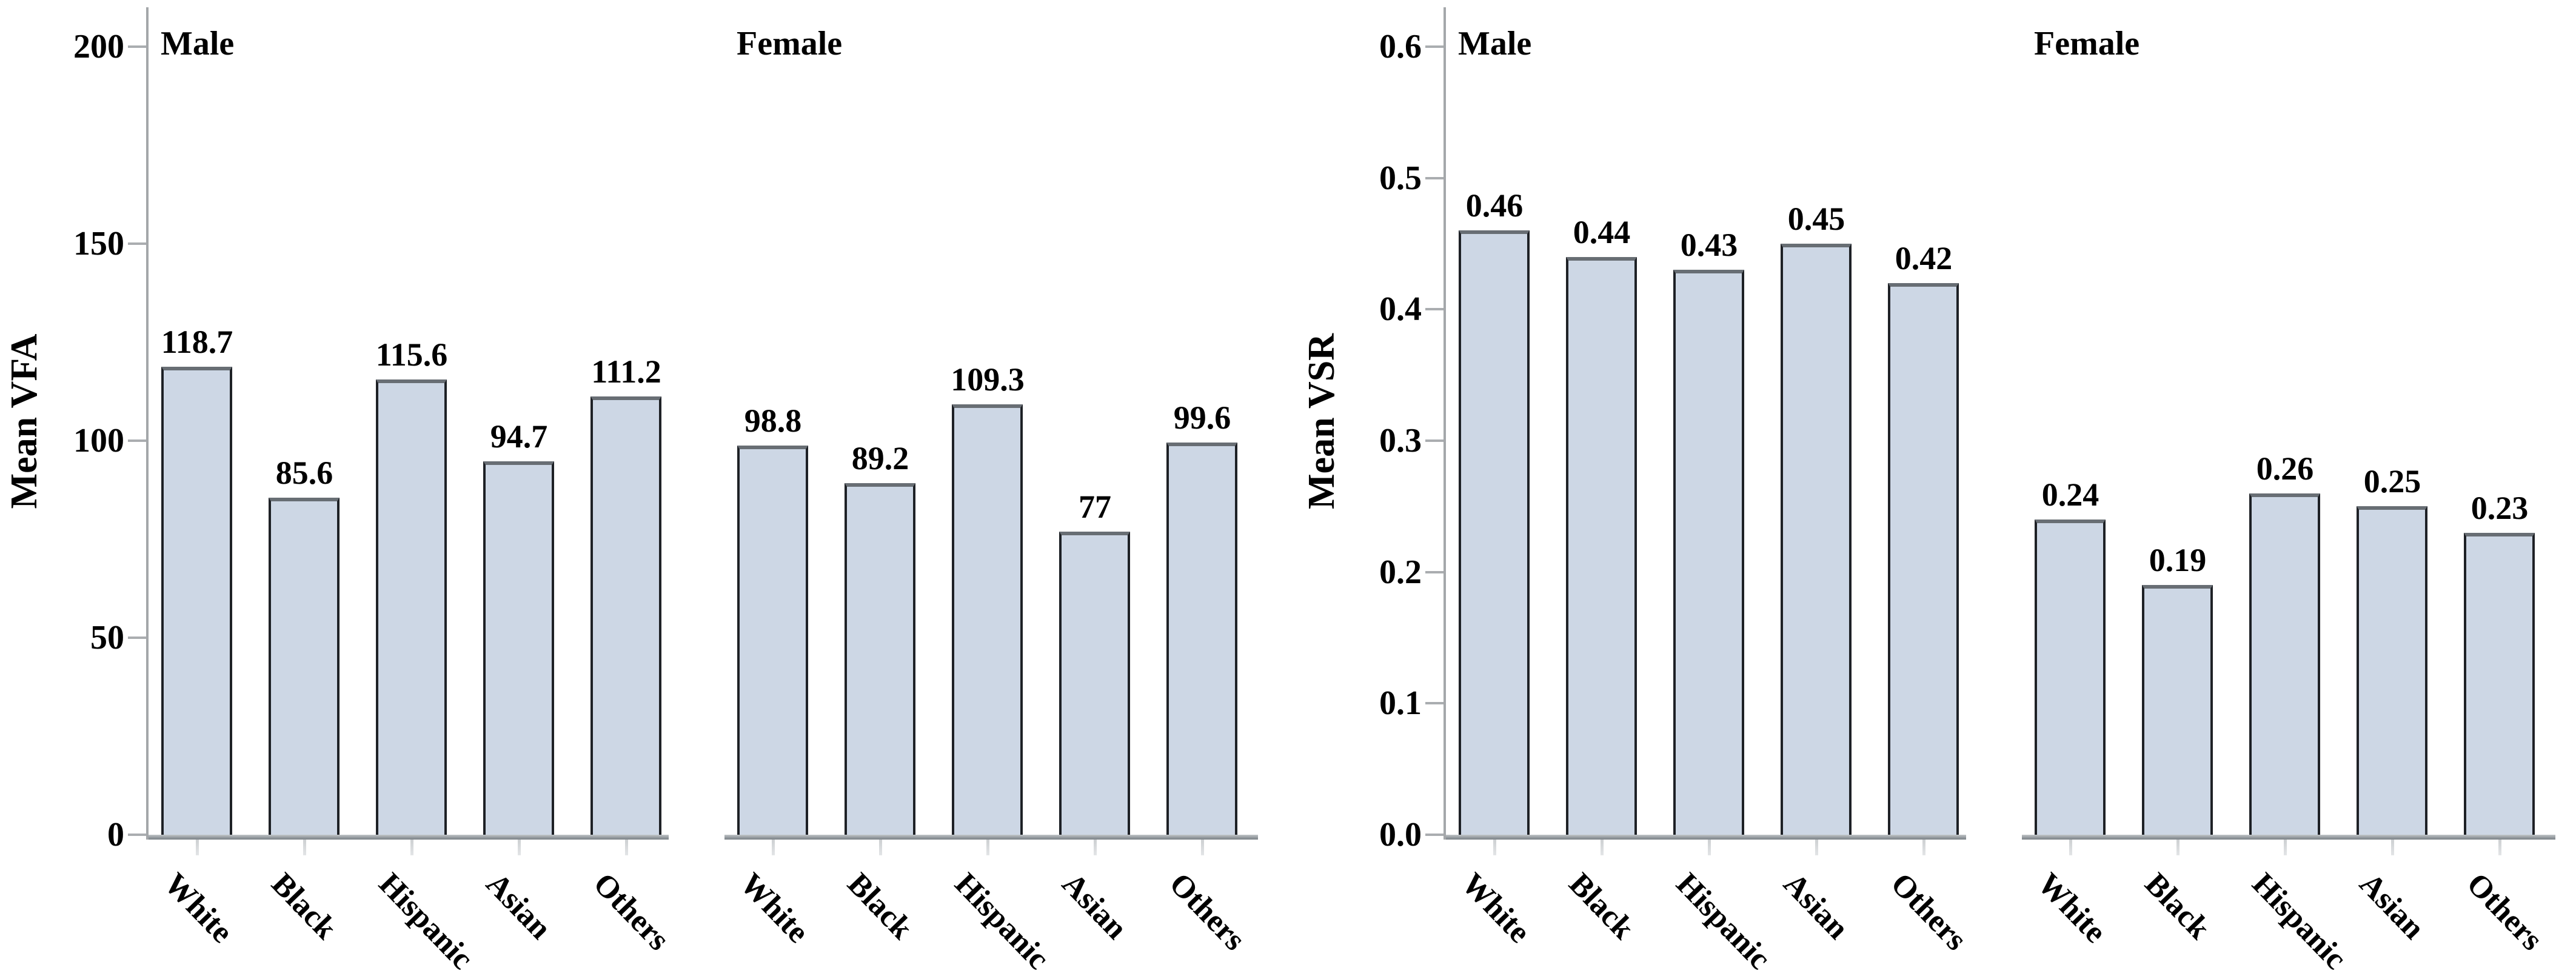  What do you see at coordinates (107, 638) in the screenshot?
I see `y-tick-label: 50` at bounding box center [107, 638].